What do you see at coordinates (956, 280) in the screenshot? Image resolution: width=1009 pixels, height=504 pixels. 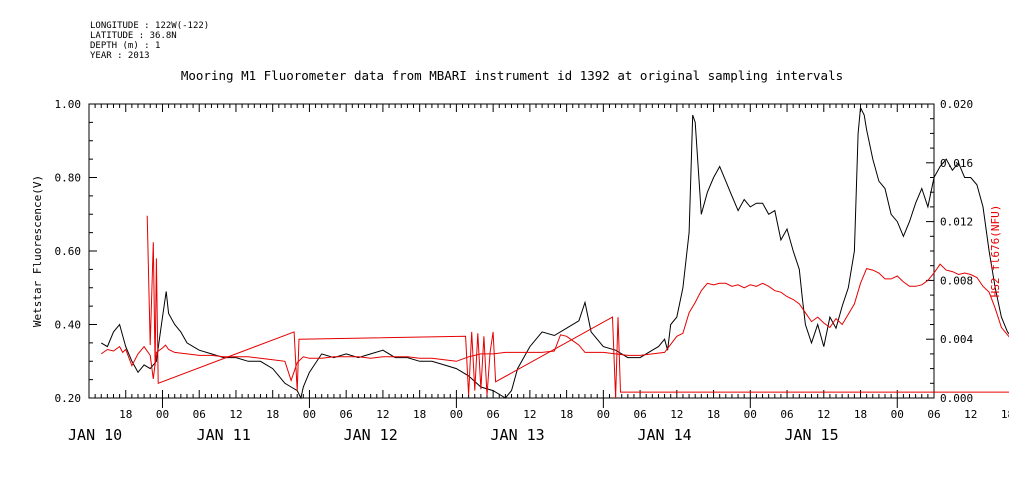 I see `y-right-tick-label: 0.008` at bounding box center [956, 280].